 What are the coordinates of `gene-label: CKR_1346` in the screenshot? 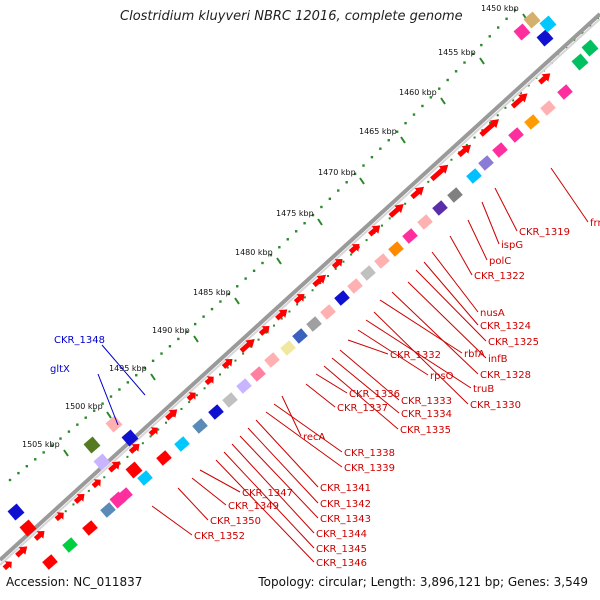 It's located at (341, 563).